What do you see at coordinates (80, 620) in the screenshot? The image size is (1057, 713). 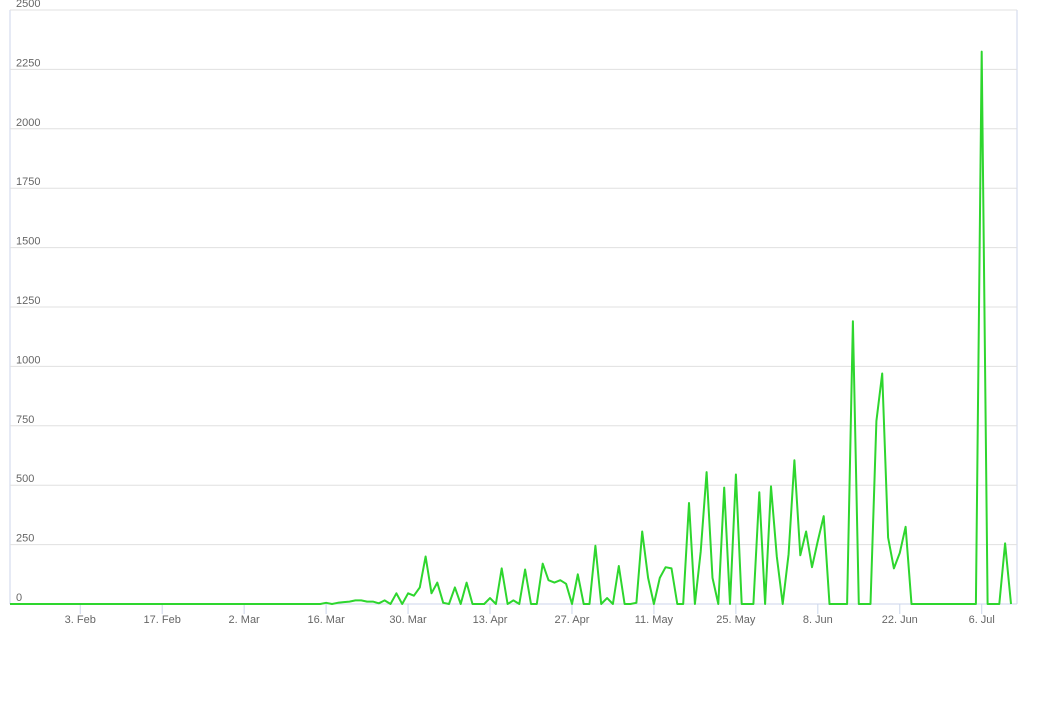 I see `x-tick-label: 3. Feb` at bounding box center [80, 620].